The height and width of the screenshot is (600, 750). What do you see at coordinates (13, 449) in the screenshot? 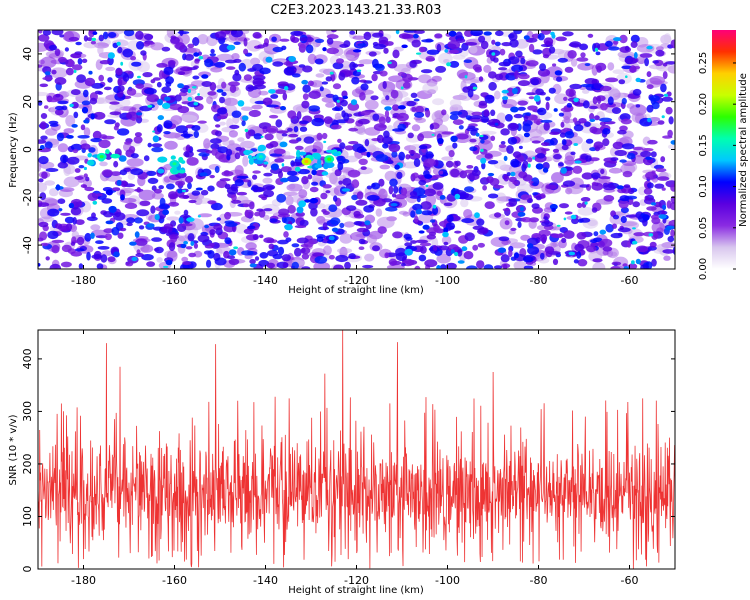
I see `snr-y-axis-label: SNR (10 * v/v)` at bounding box center [13, 449].